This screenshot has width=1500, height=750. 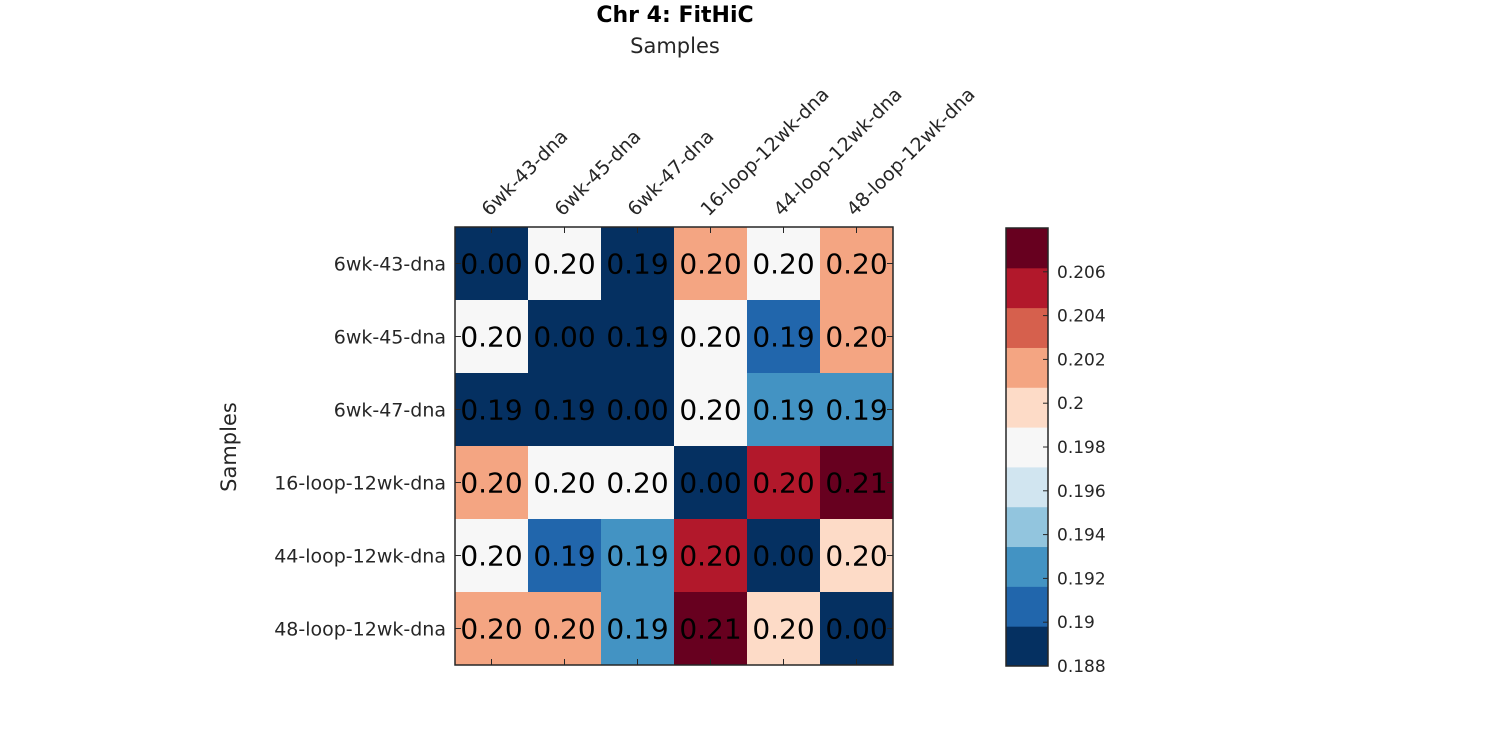 What do you see at coordinates (229, 447) in the screenshot?
I see `y-axis-label: Samples` at bounding box center [229, 447].